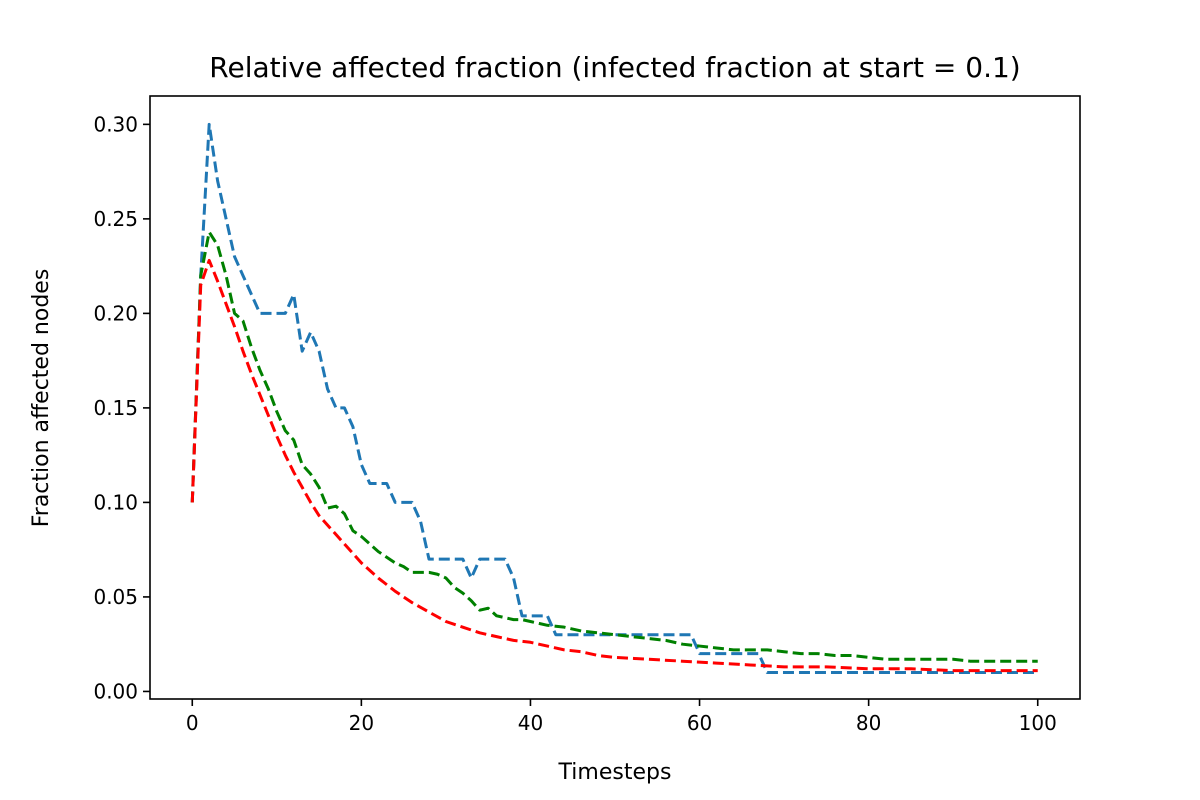 This screenshot has height=800, width=1200. What do you see at coordinates (868, 723) in the screenshot?
I see `x-tick-label: 80` at bounding box center [868, 723].